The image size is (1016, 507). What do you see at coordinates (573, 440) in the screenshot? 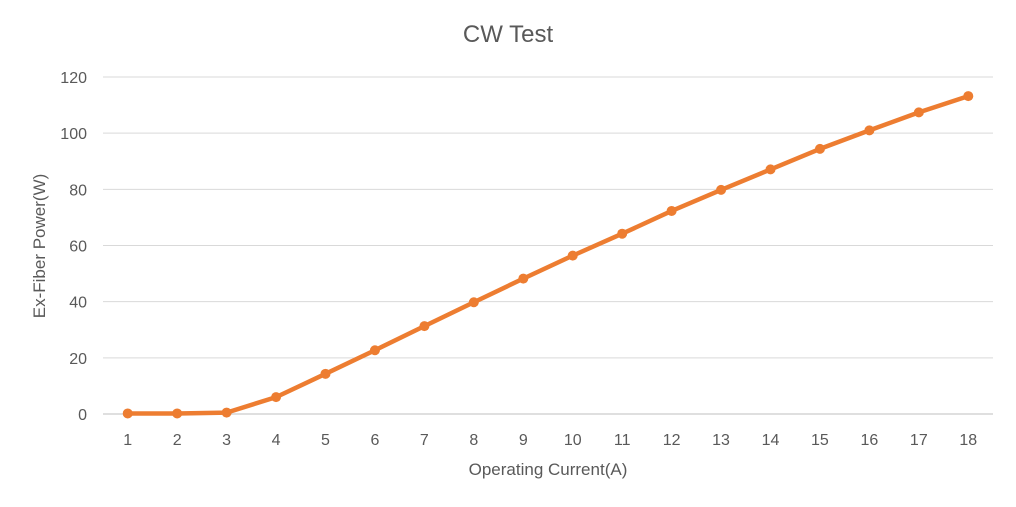
I see `x-tick-label: 10` at bounding box center [573, 440].